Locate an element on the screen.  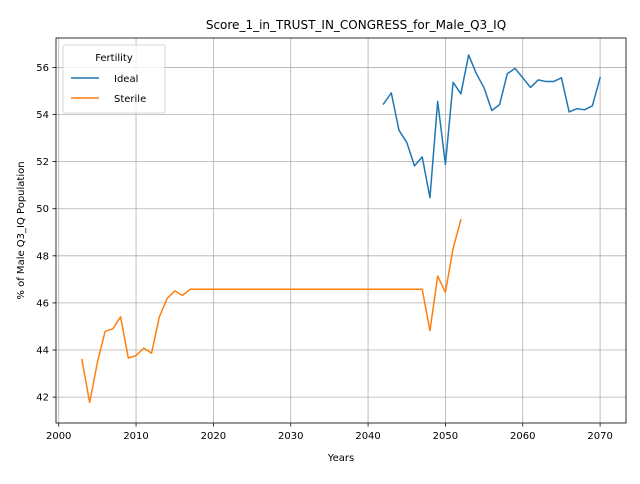
x-tick-label: 2000 is located at coordinates (58, 436).